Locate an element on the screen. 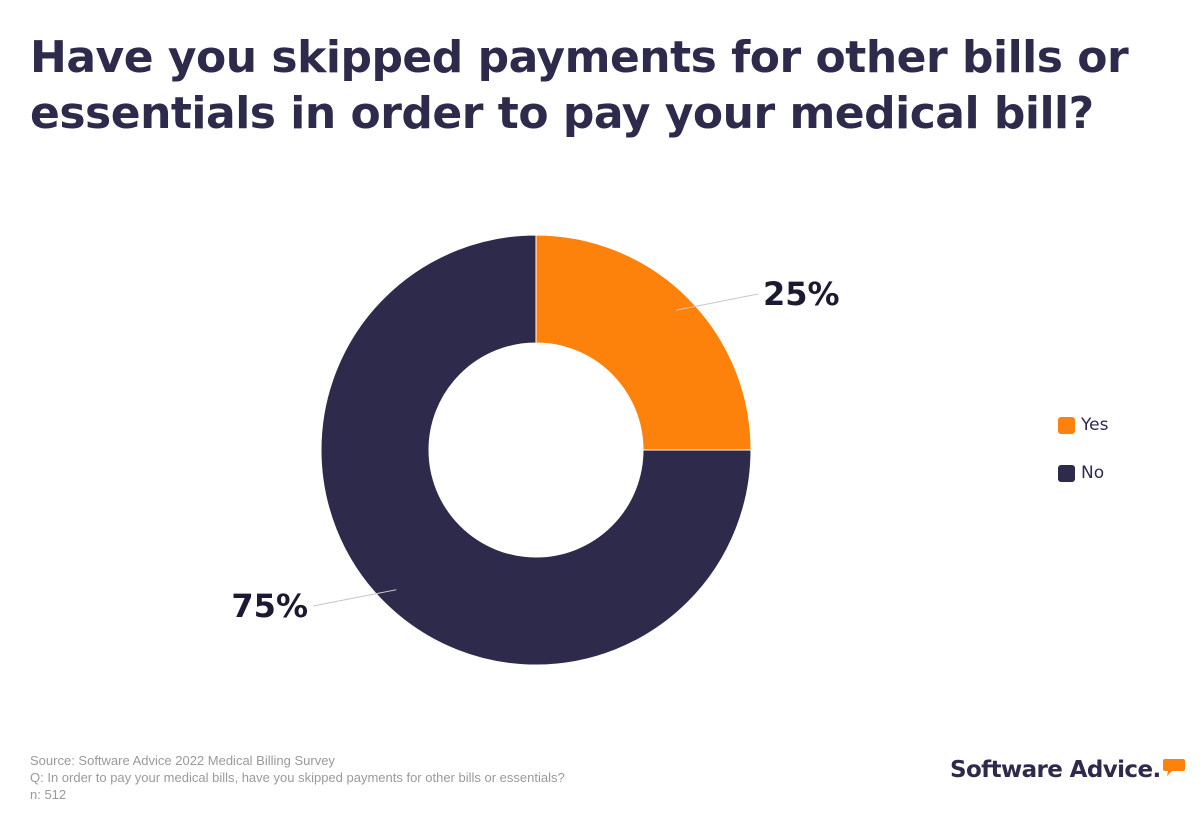  software-advice-logo: Software Advice. is located at coordinates (1067, 770).